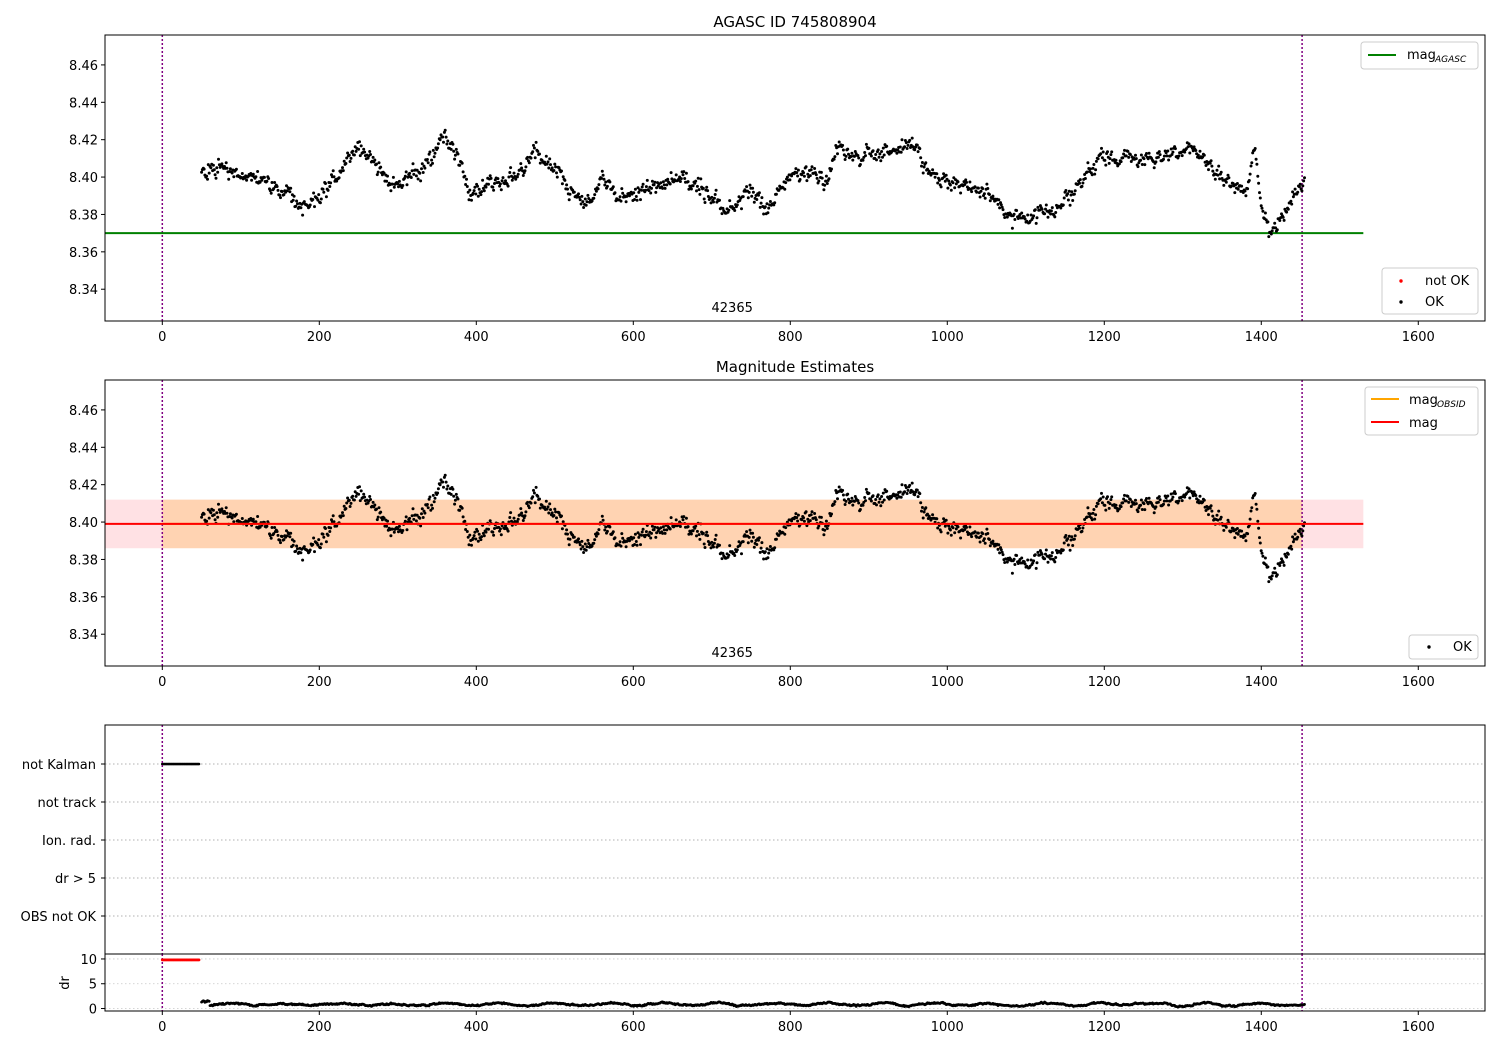 This screenshot has width=1500, height=1050. I want to click on panel1-legend-top: mag AGASC, so click(1419, 55).